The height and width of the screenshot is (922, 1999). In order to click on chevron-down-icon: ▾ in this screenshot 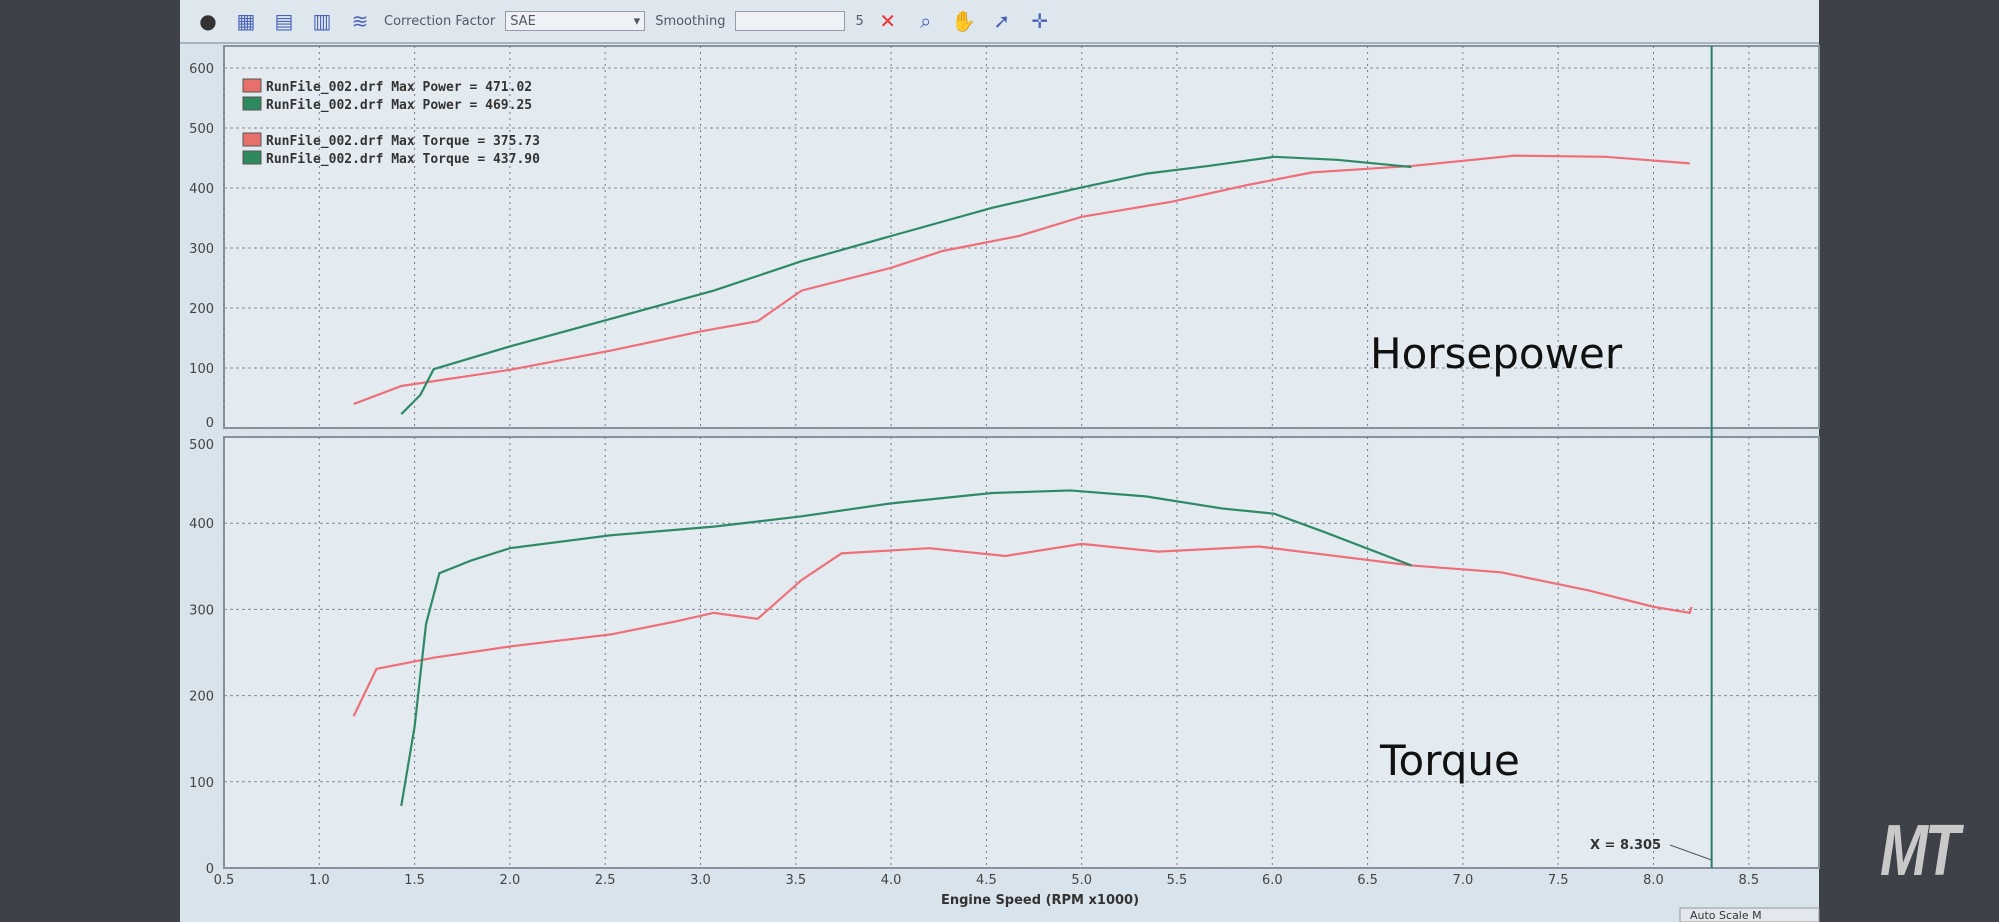, I will do `click(637, 21)`.